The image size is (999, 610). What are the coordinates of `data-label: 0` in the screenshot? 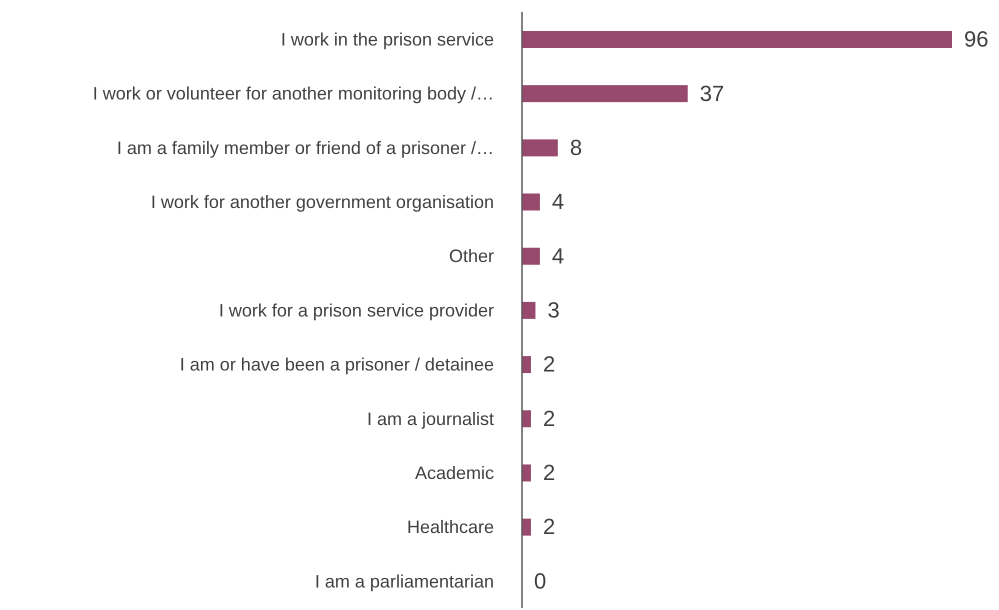 It's located at (540, 581).